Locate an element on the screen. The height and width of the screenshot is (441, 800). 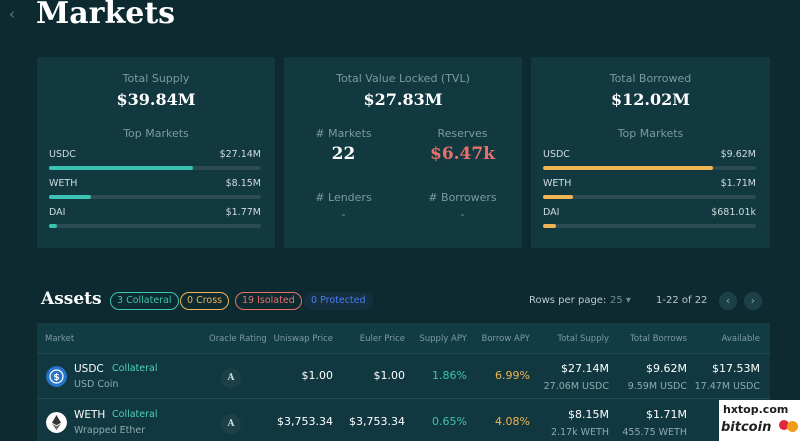
available-usd: $17.53M is located at coordinates (736, 368).